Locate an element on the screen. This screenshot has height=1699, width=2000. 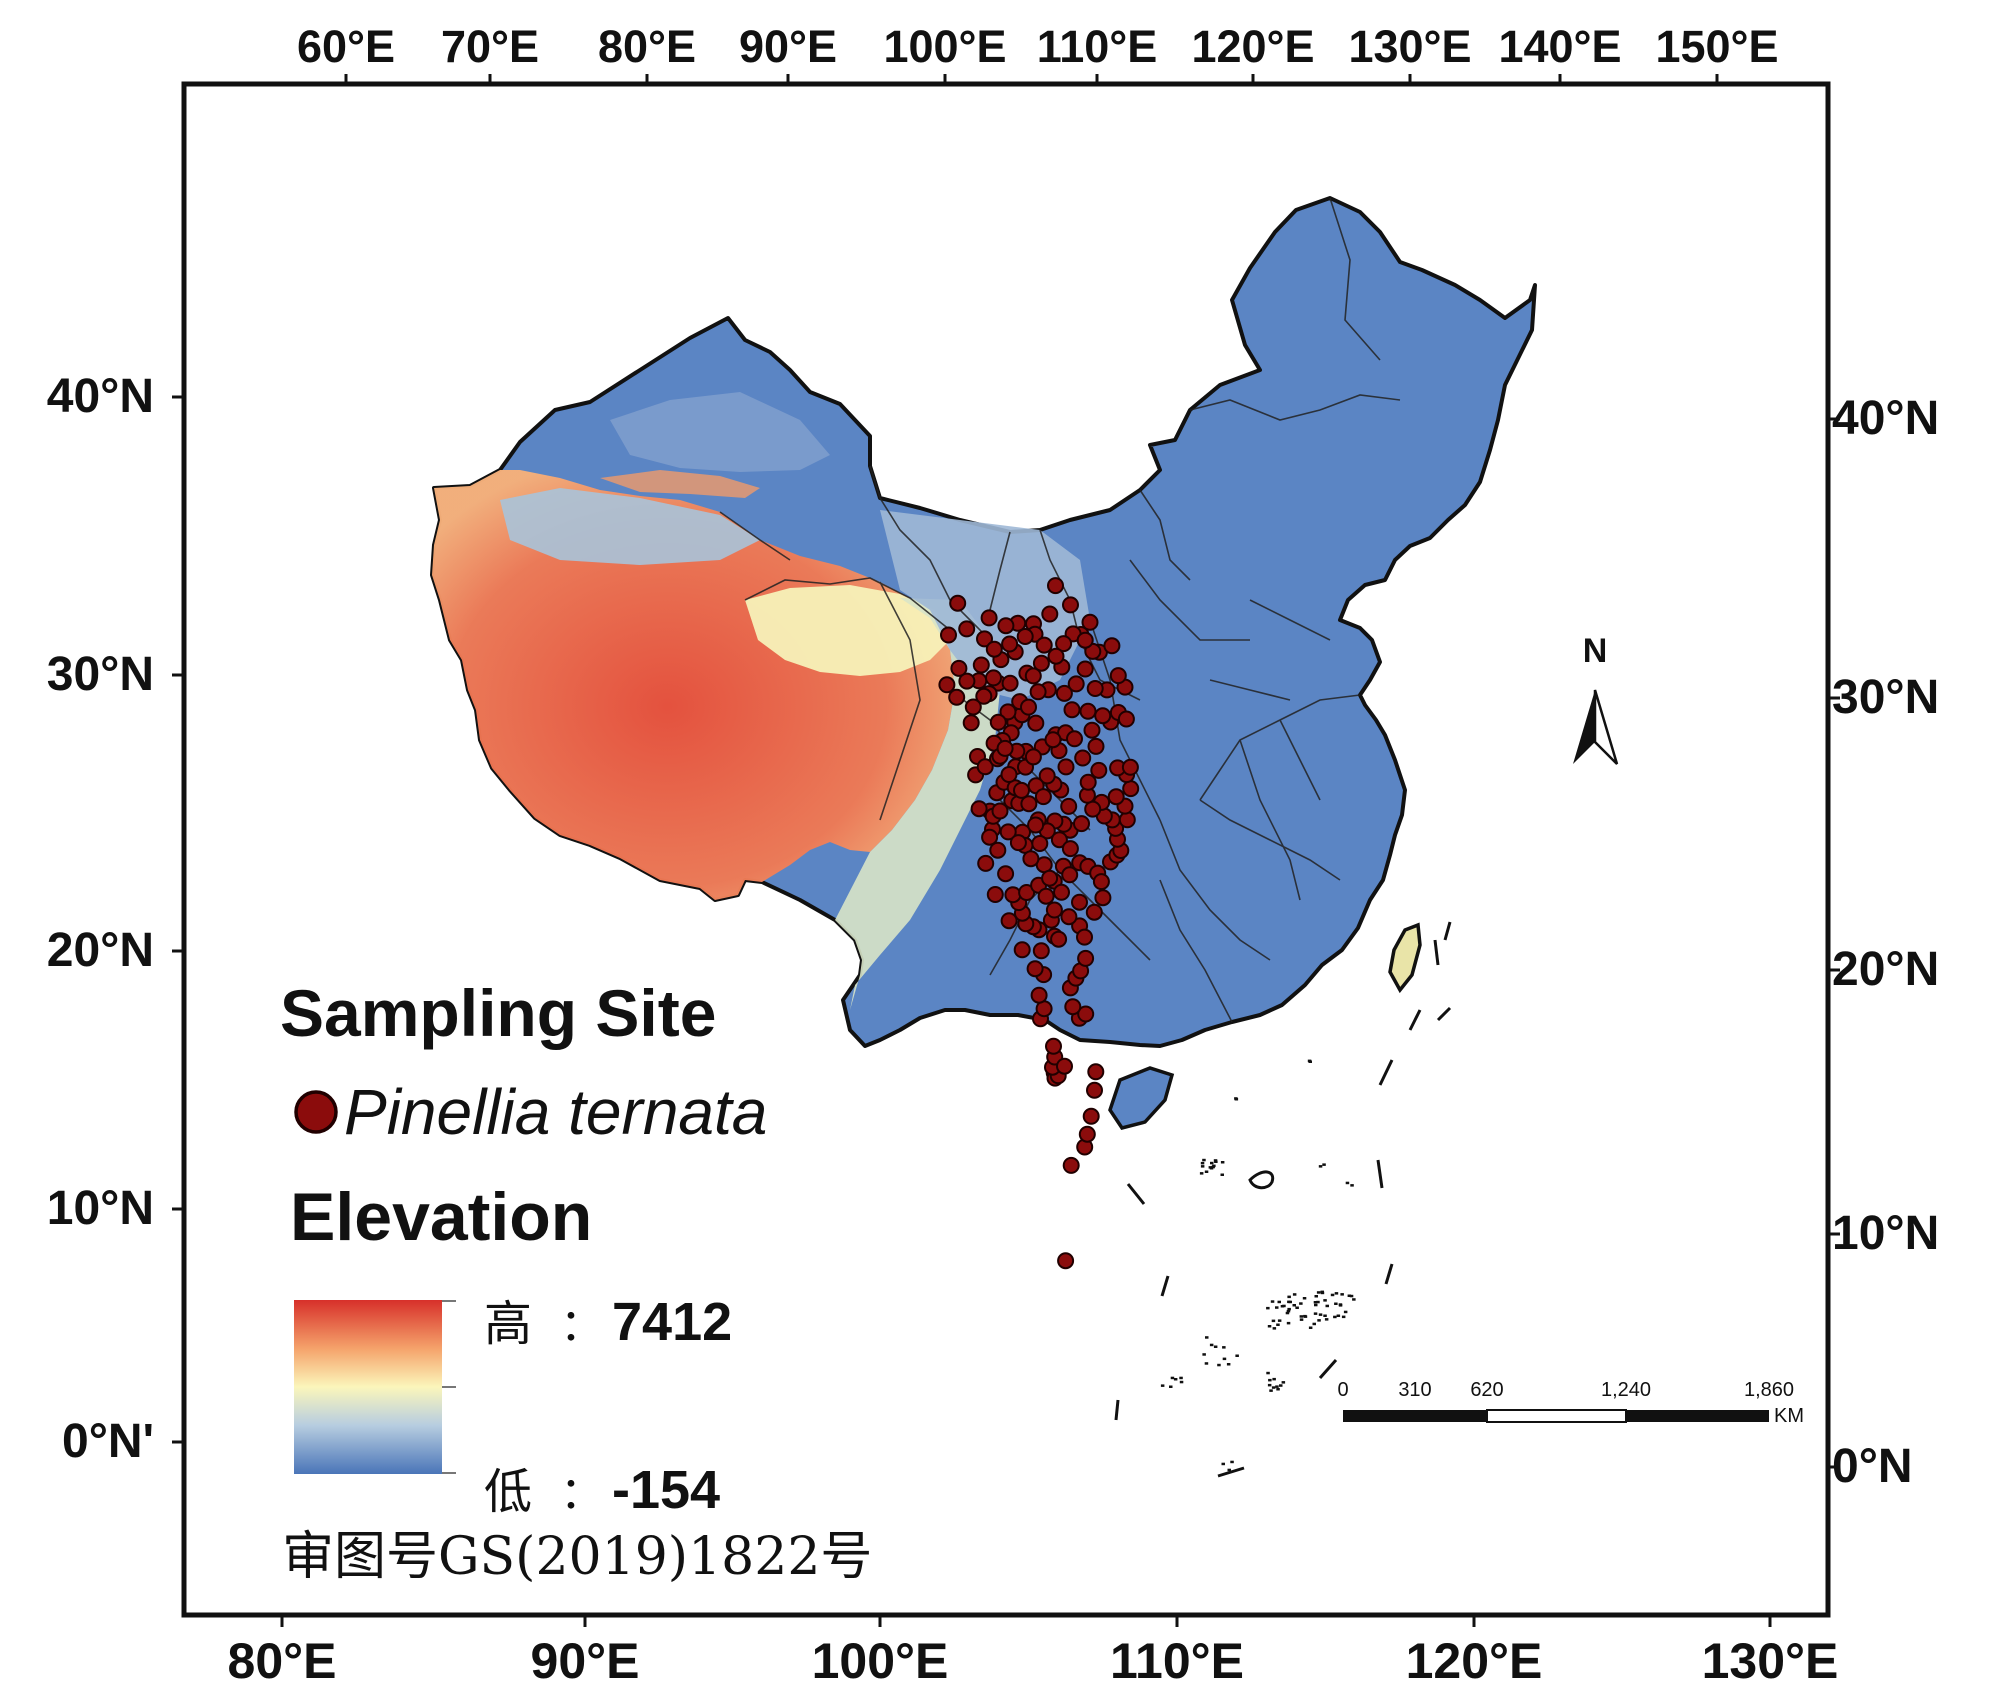
top-tick-label: 150°E is located at coordinates (1716, 46).